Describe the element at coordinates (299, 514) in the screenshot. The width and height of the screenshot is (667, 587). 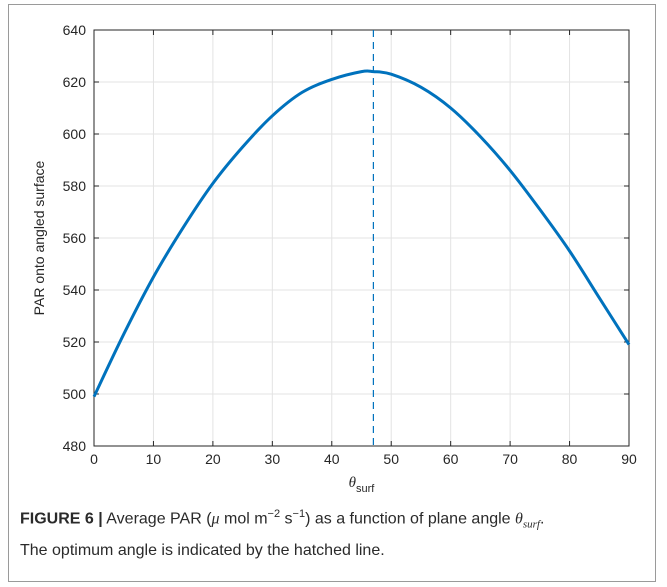
I see `caption-exponent-2: −1` at that location.